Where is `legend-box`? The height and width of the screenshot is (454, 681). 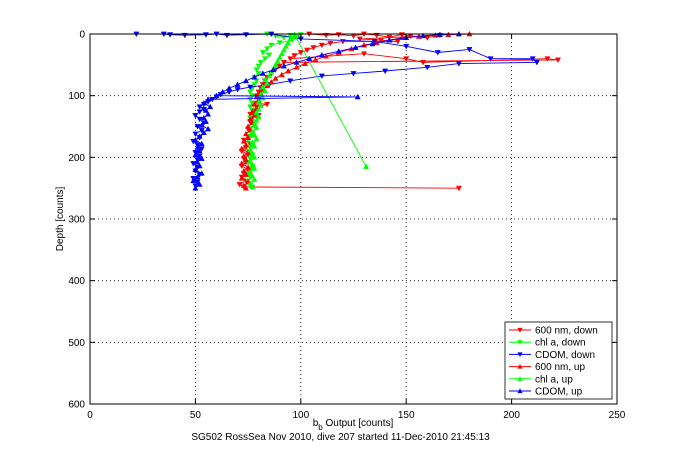
legend-box is located at coordinates (558, 360).